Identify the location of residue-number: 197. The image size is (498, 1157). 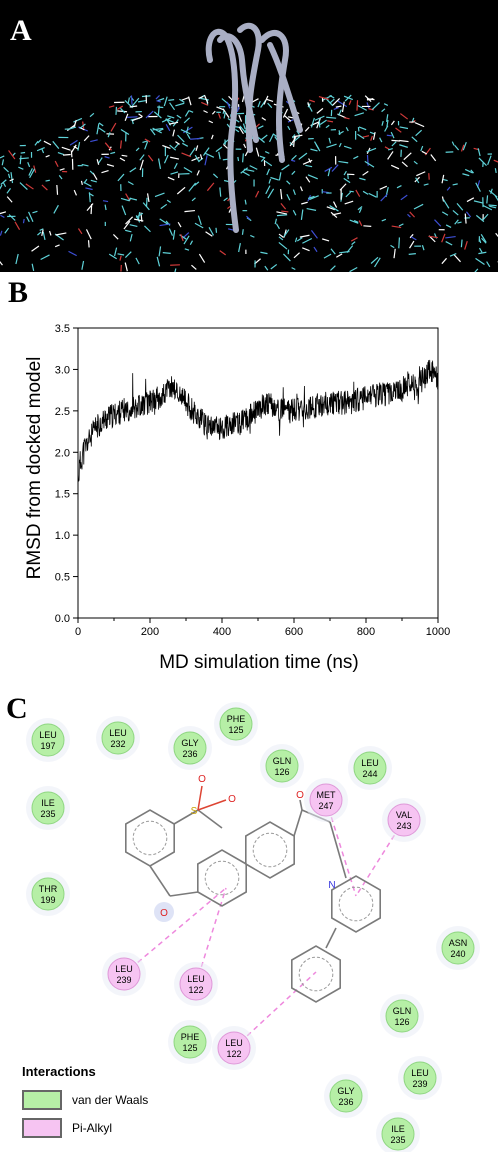
(47, 746).